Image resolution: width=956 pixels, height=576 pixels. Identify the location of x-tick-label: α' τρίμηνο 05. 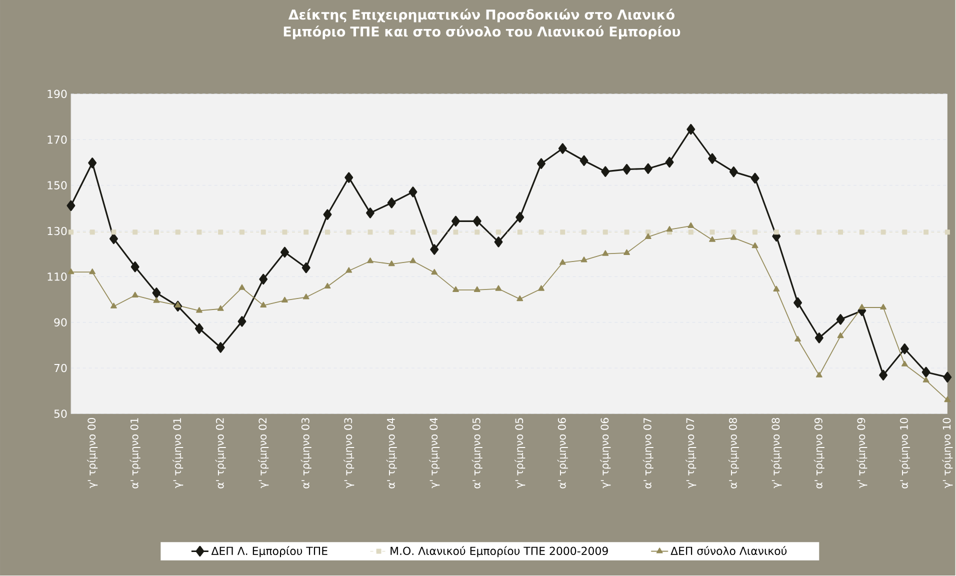
(477, 453).